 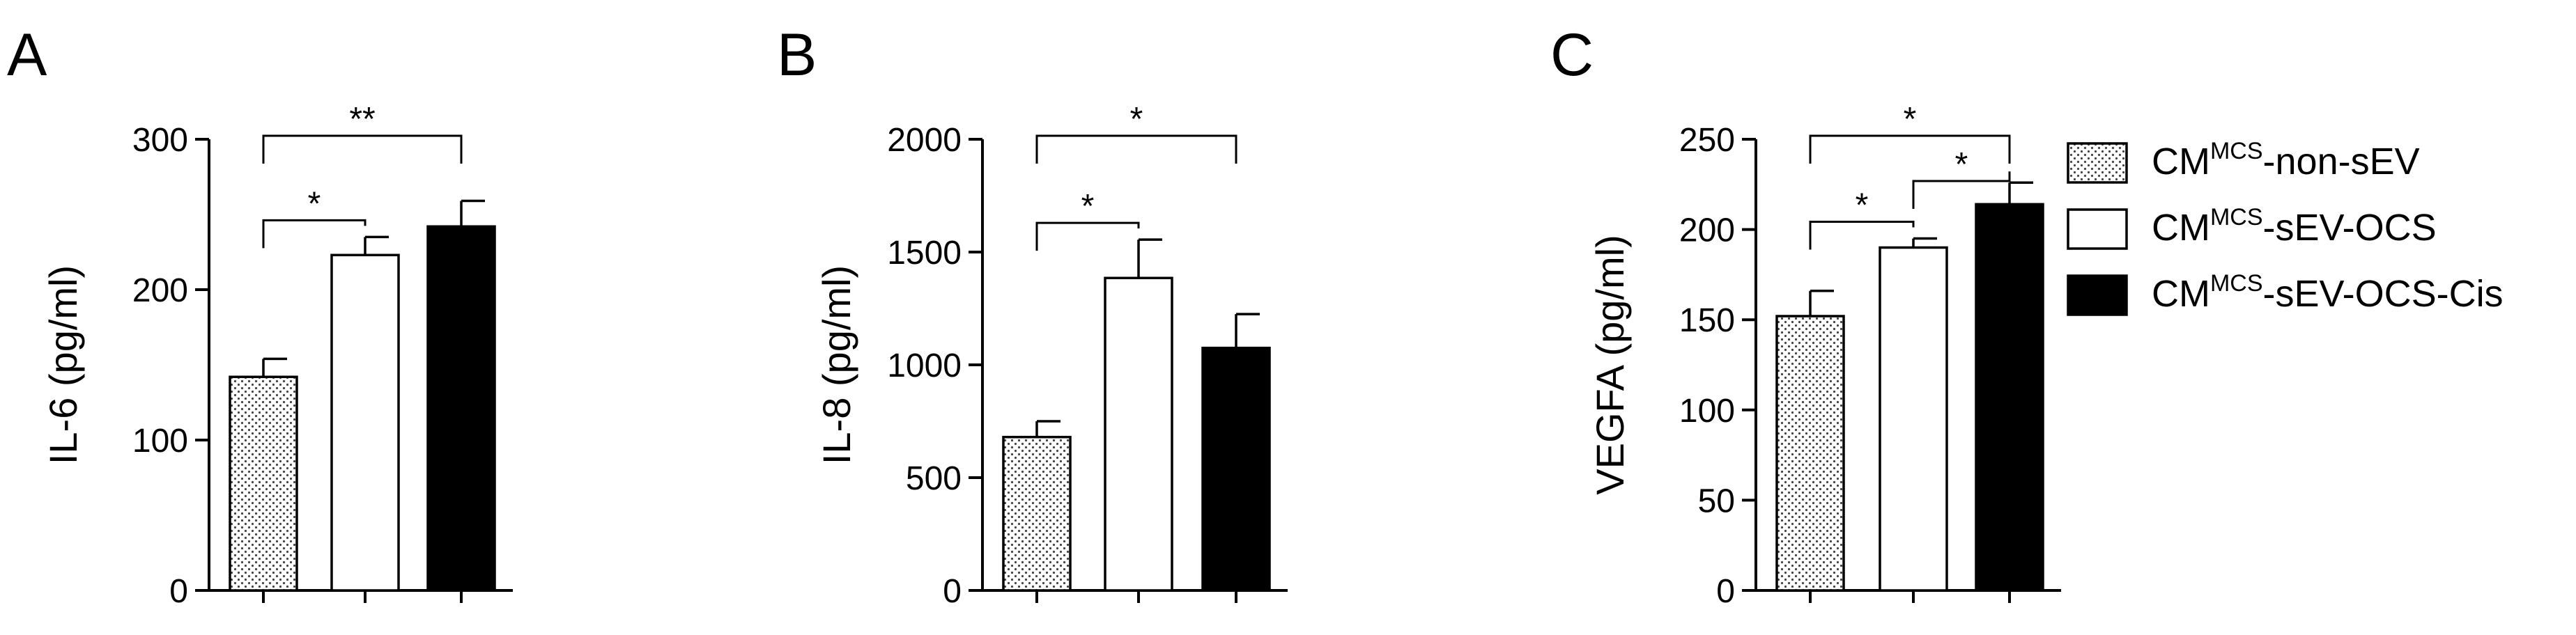 What do you see at coordinates (1716, 501) in the screenshot?
I see `y-tick-label: 50` at bounding box center [1716, 501].